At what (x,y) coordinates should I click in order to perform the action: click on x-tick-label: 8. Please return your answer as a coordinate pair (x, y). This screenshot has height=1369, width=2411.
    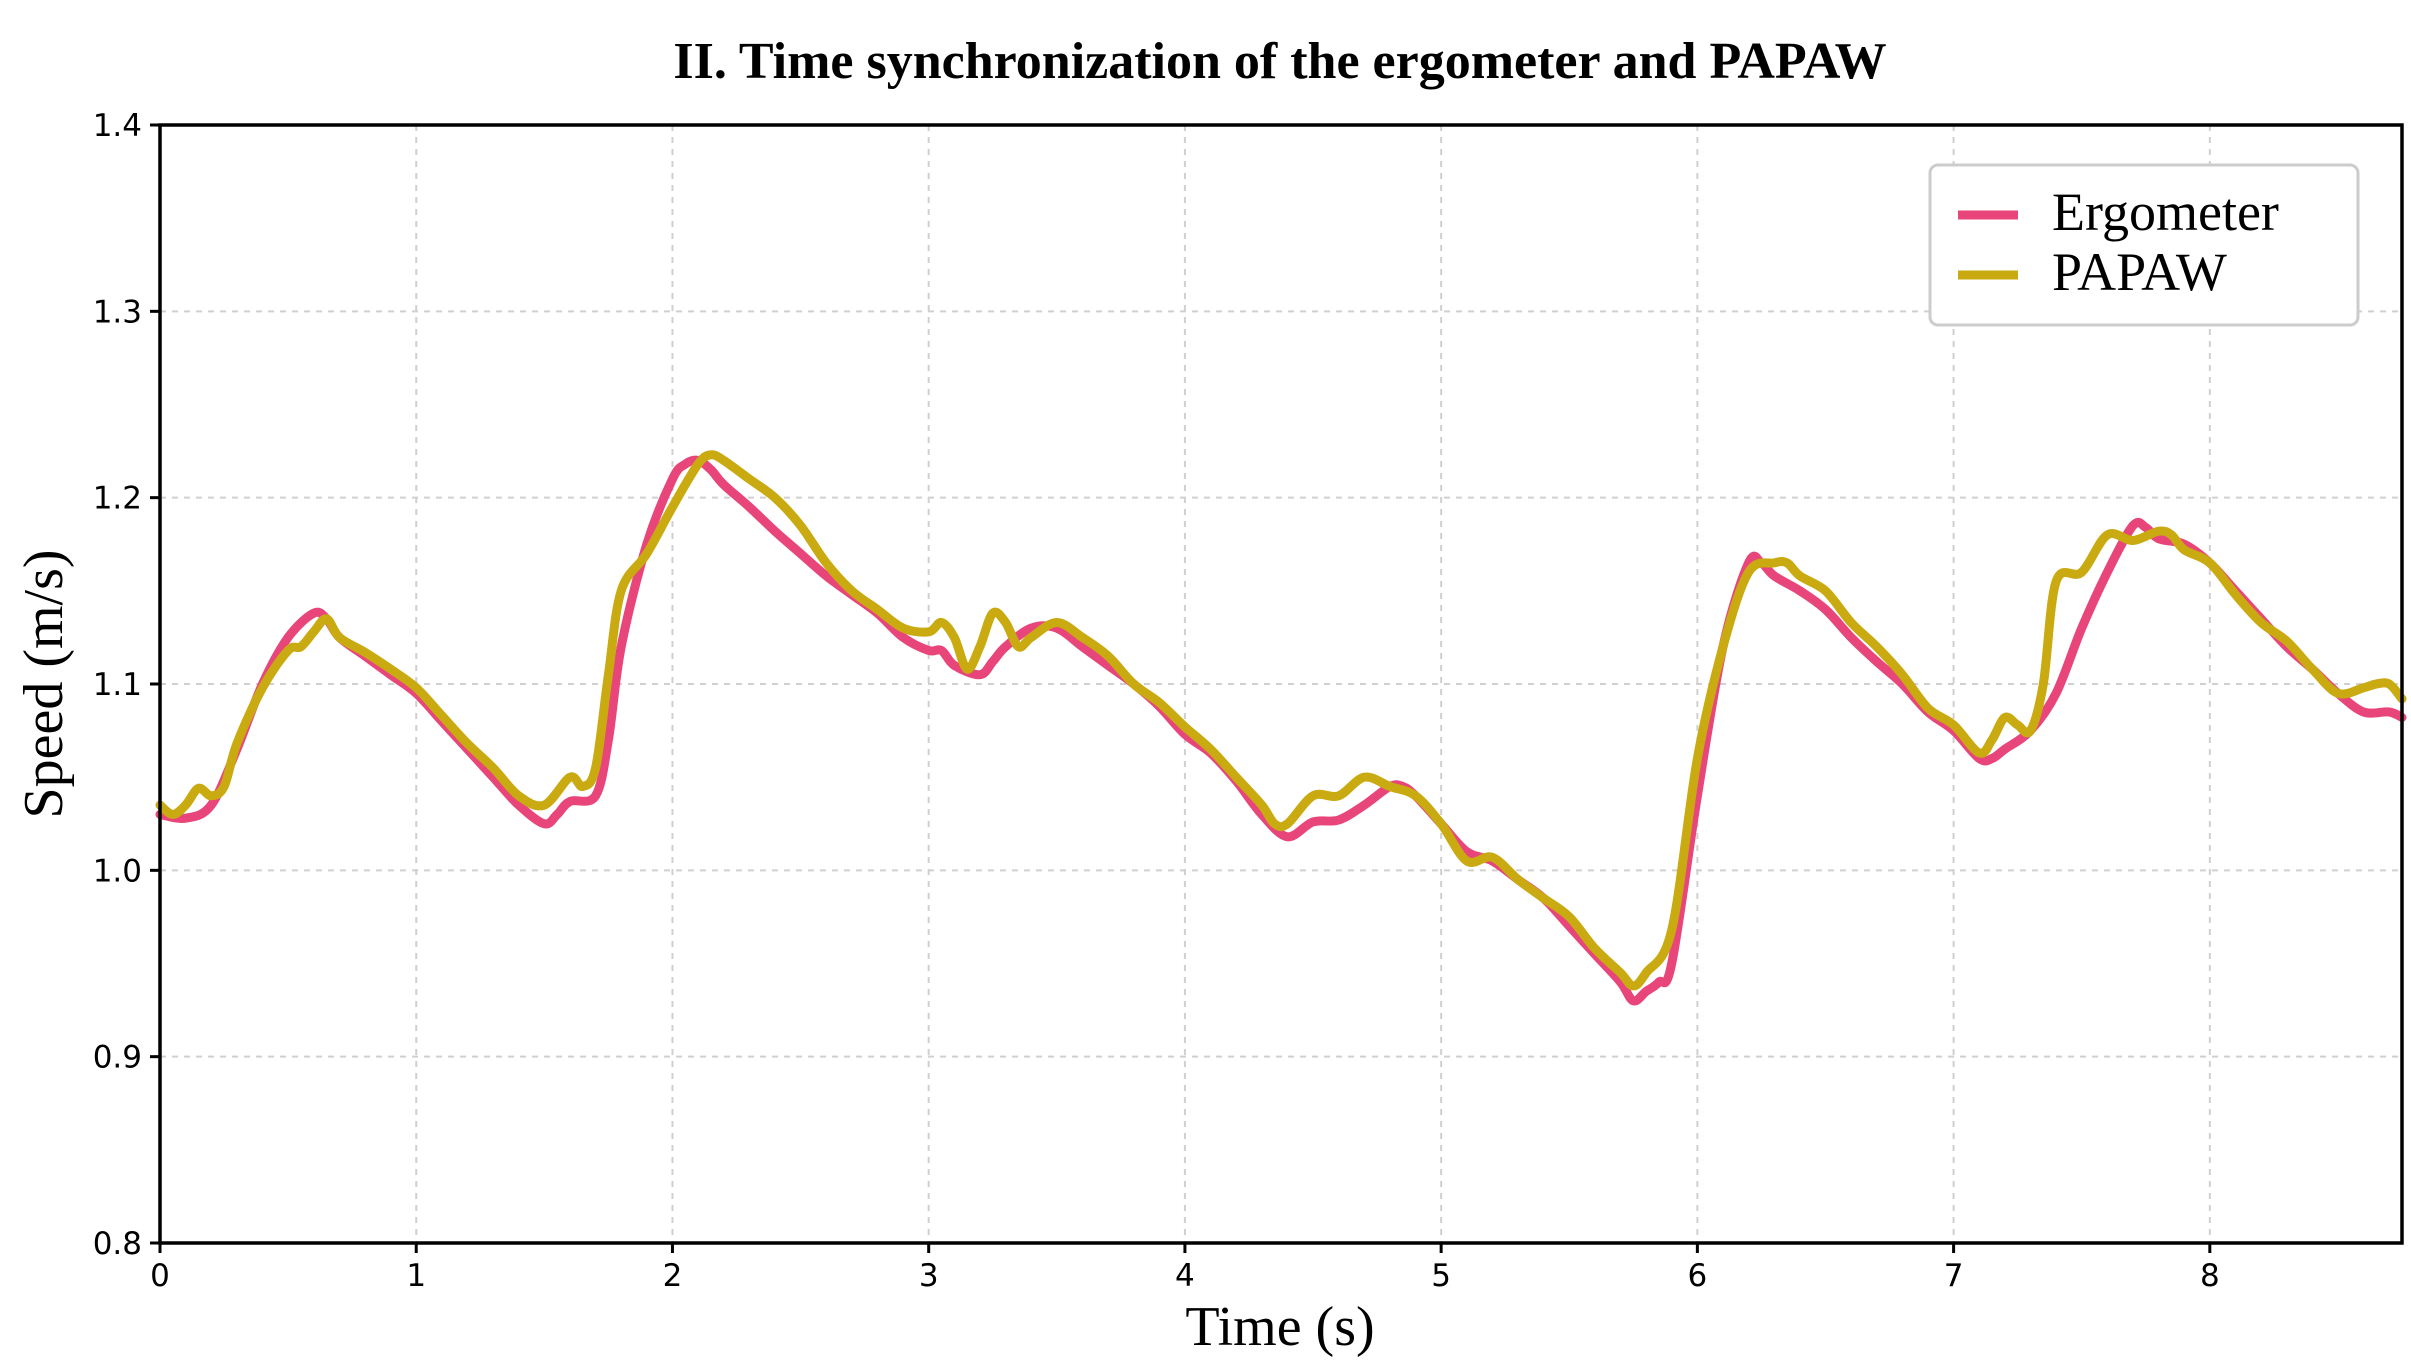
    Looking at the image, I should click on (2210, 1276).